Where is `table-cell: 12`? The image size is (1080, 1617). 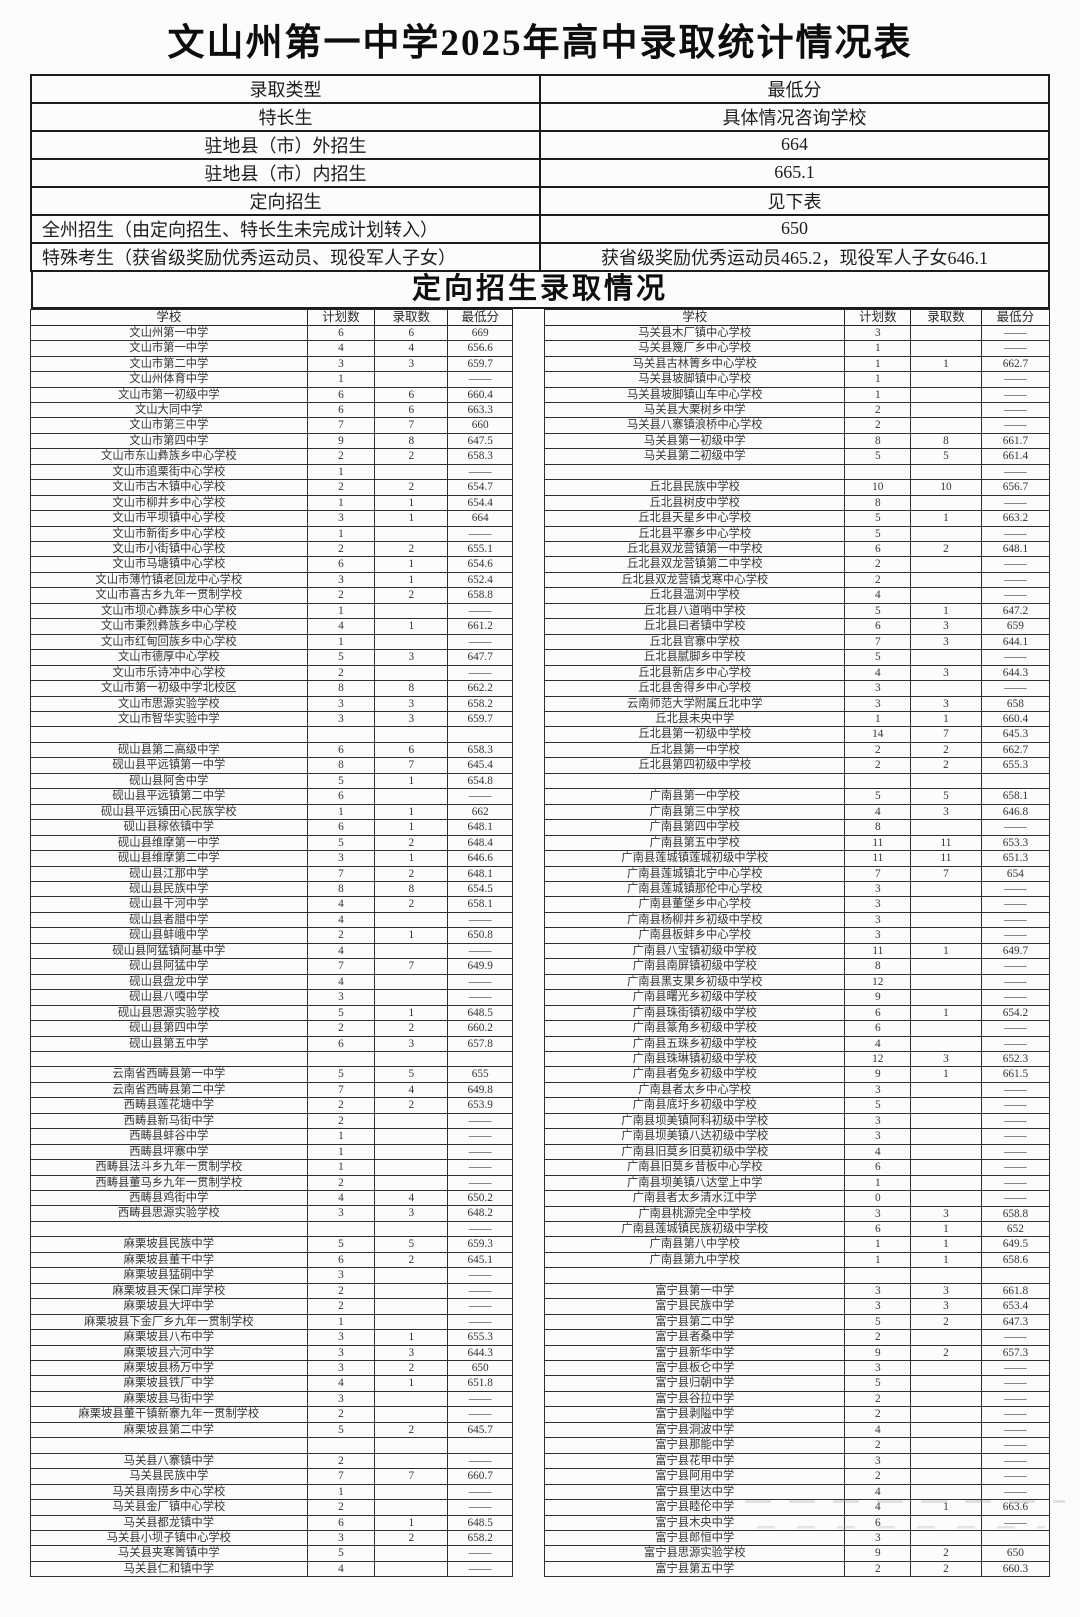
table-cell: 12 is located at coordinates (878, 1059).